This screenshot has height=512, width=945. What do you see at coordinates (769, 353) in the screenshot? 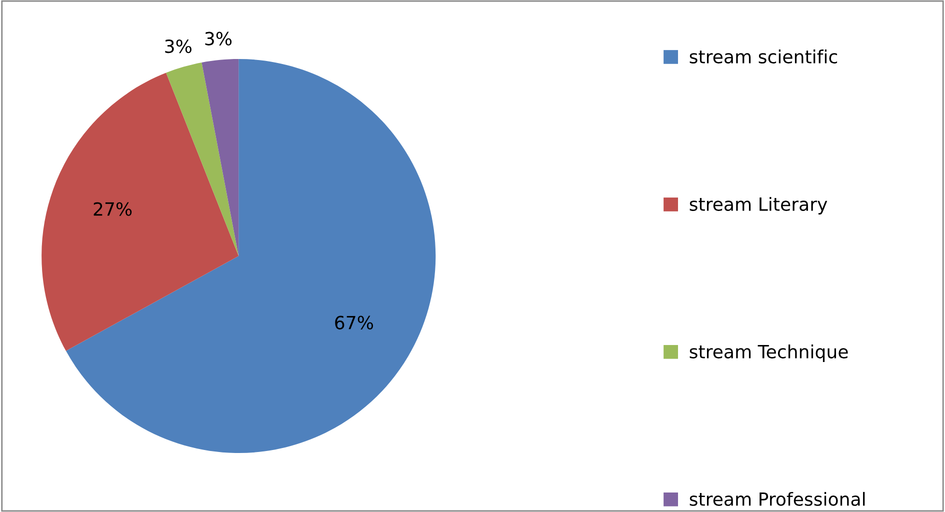
I see `legend-label: stream Technique` at bounding box center [769, 353].